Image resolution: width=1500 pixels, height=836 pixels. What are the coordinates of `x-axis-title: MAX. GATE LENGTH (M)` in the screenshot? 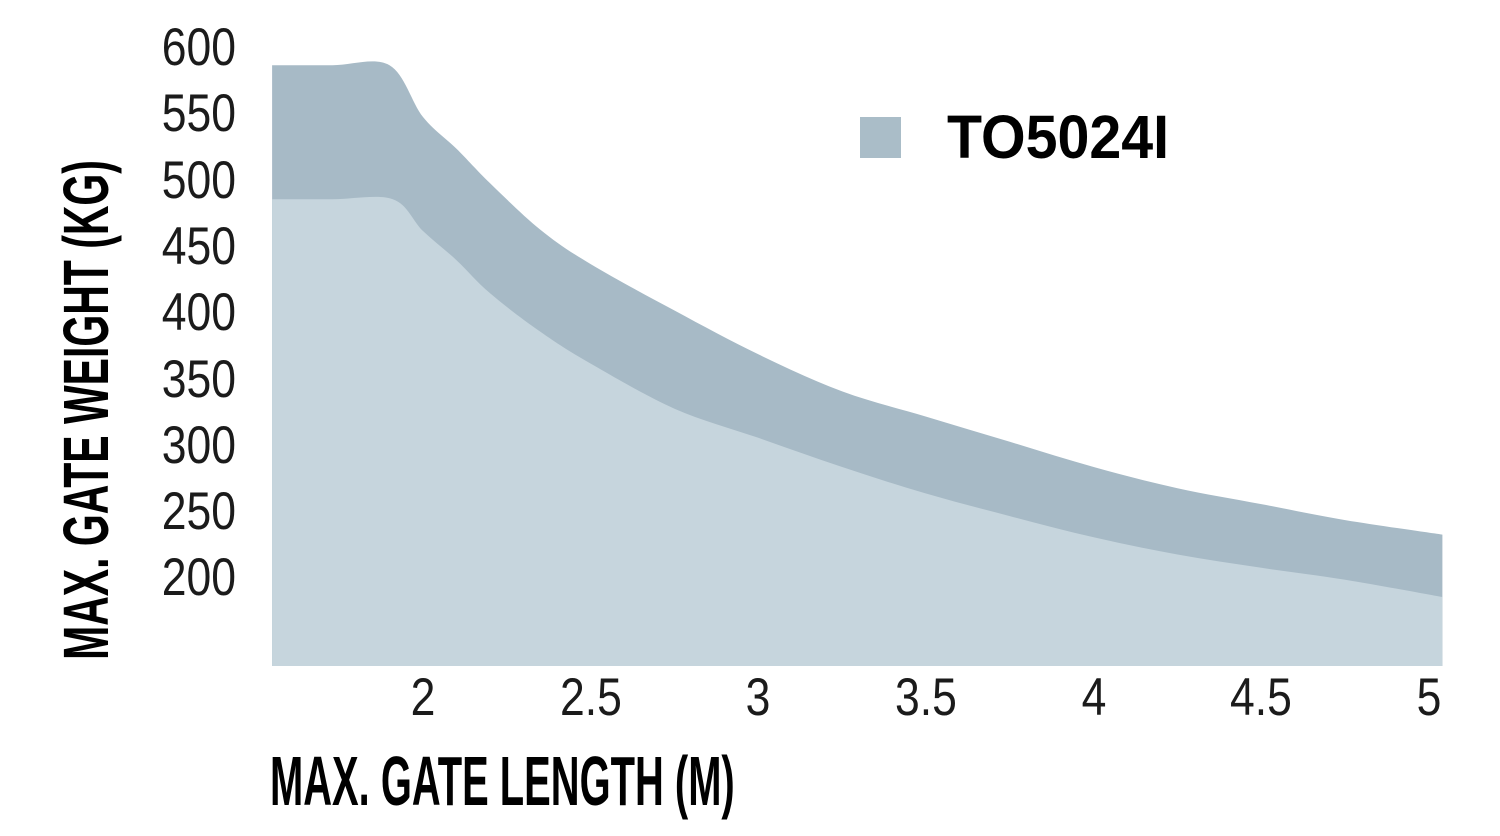 It's located at (502, 781).